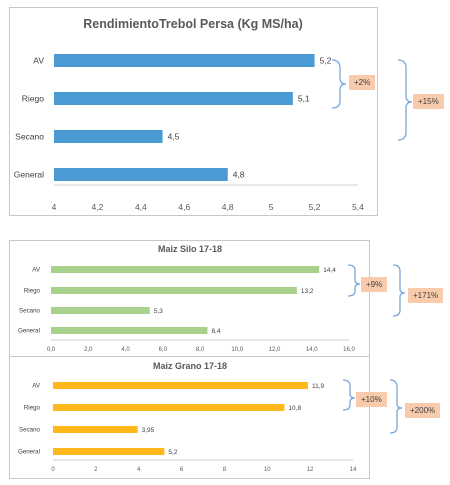 The image size is (450, 485). Describe the element at coordinates (371, 399) in the screenshot. I see `annotation-grano-small: +10%` at that location.